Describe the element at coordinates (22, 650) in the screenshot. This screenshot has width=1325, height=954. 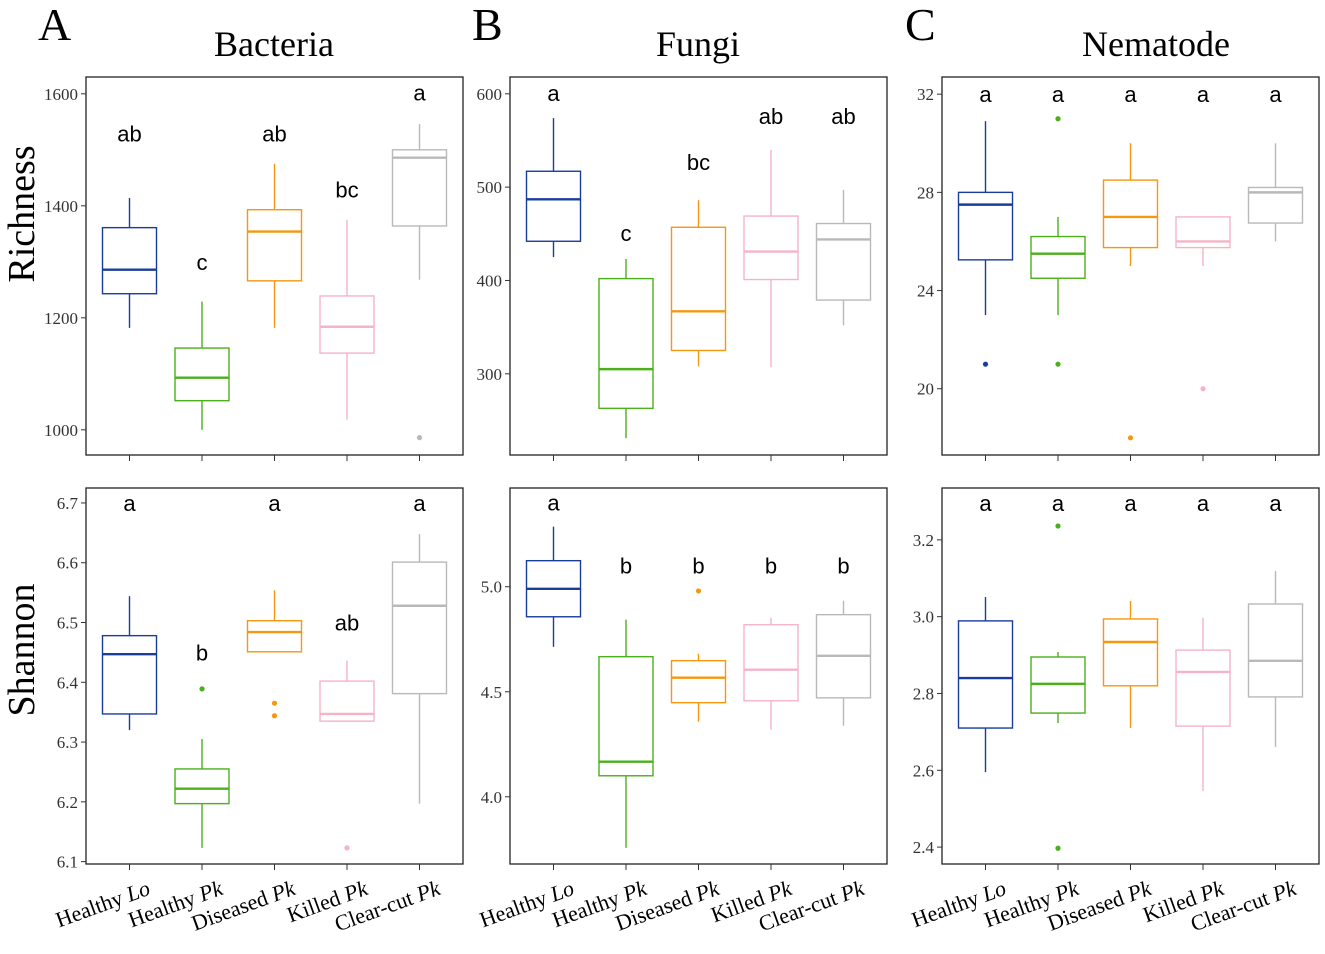
I see `row-label-shannon: Shannon` at that location.